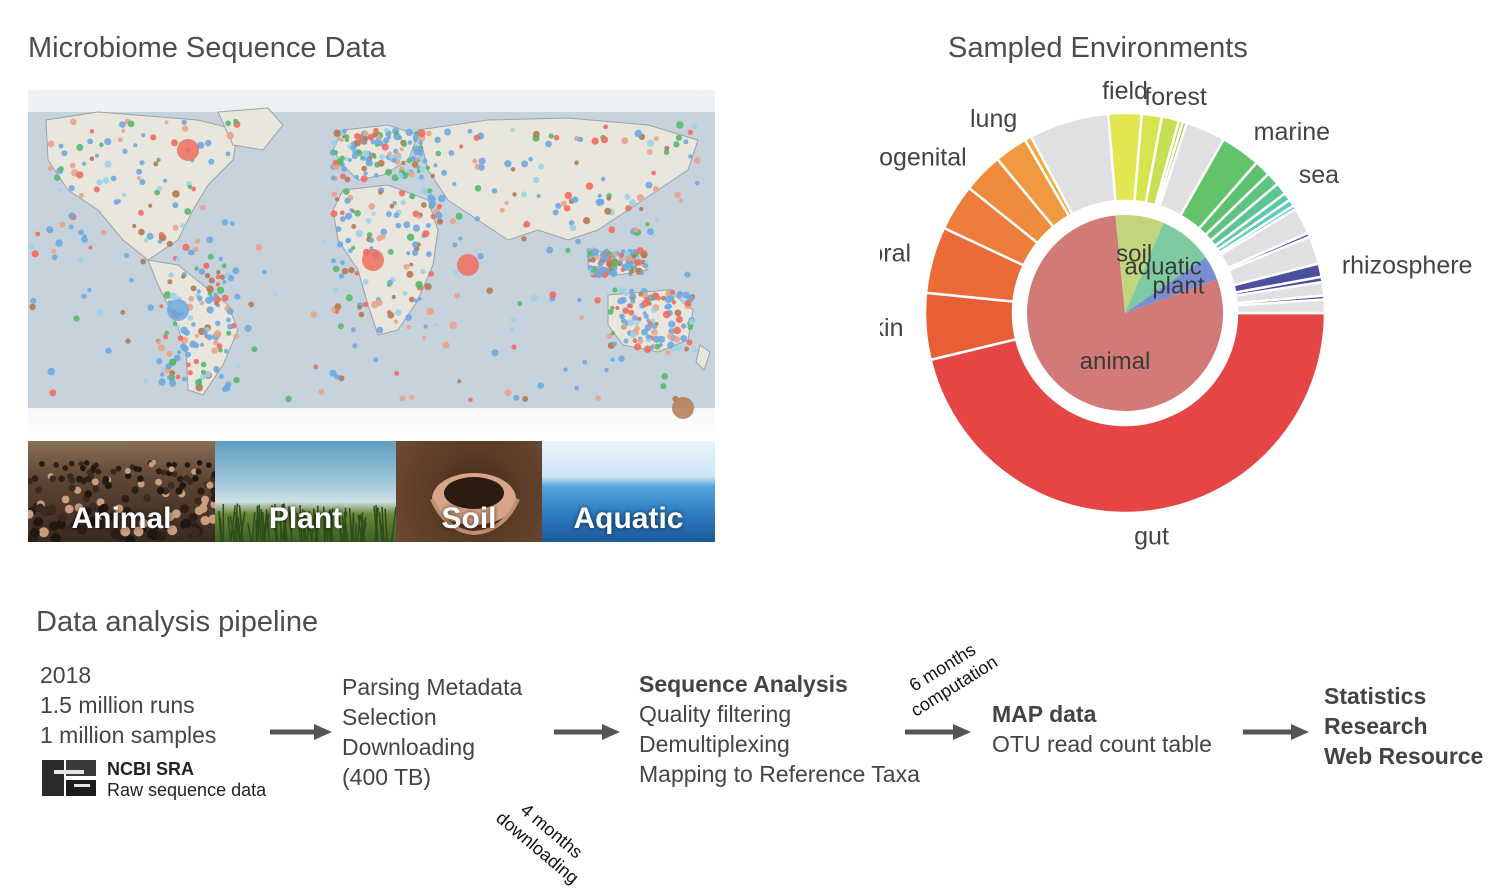 This screenshot has width=1500, height=889. I want to click on chart-title: Sampled Environments, so click(1098, 48).